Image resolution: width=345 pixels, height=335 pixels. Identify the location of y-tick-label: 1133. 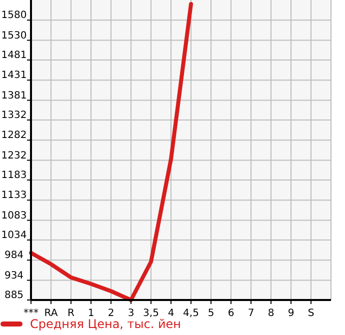
(14, 196).